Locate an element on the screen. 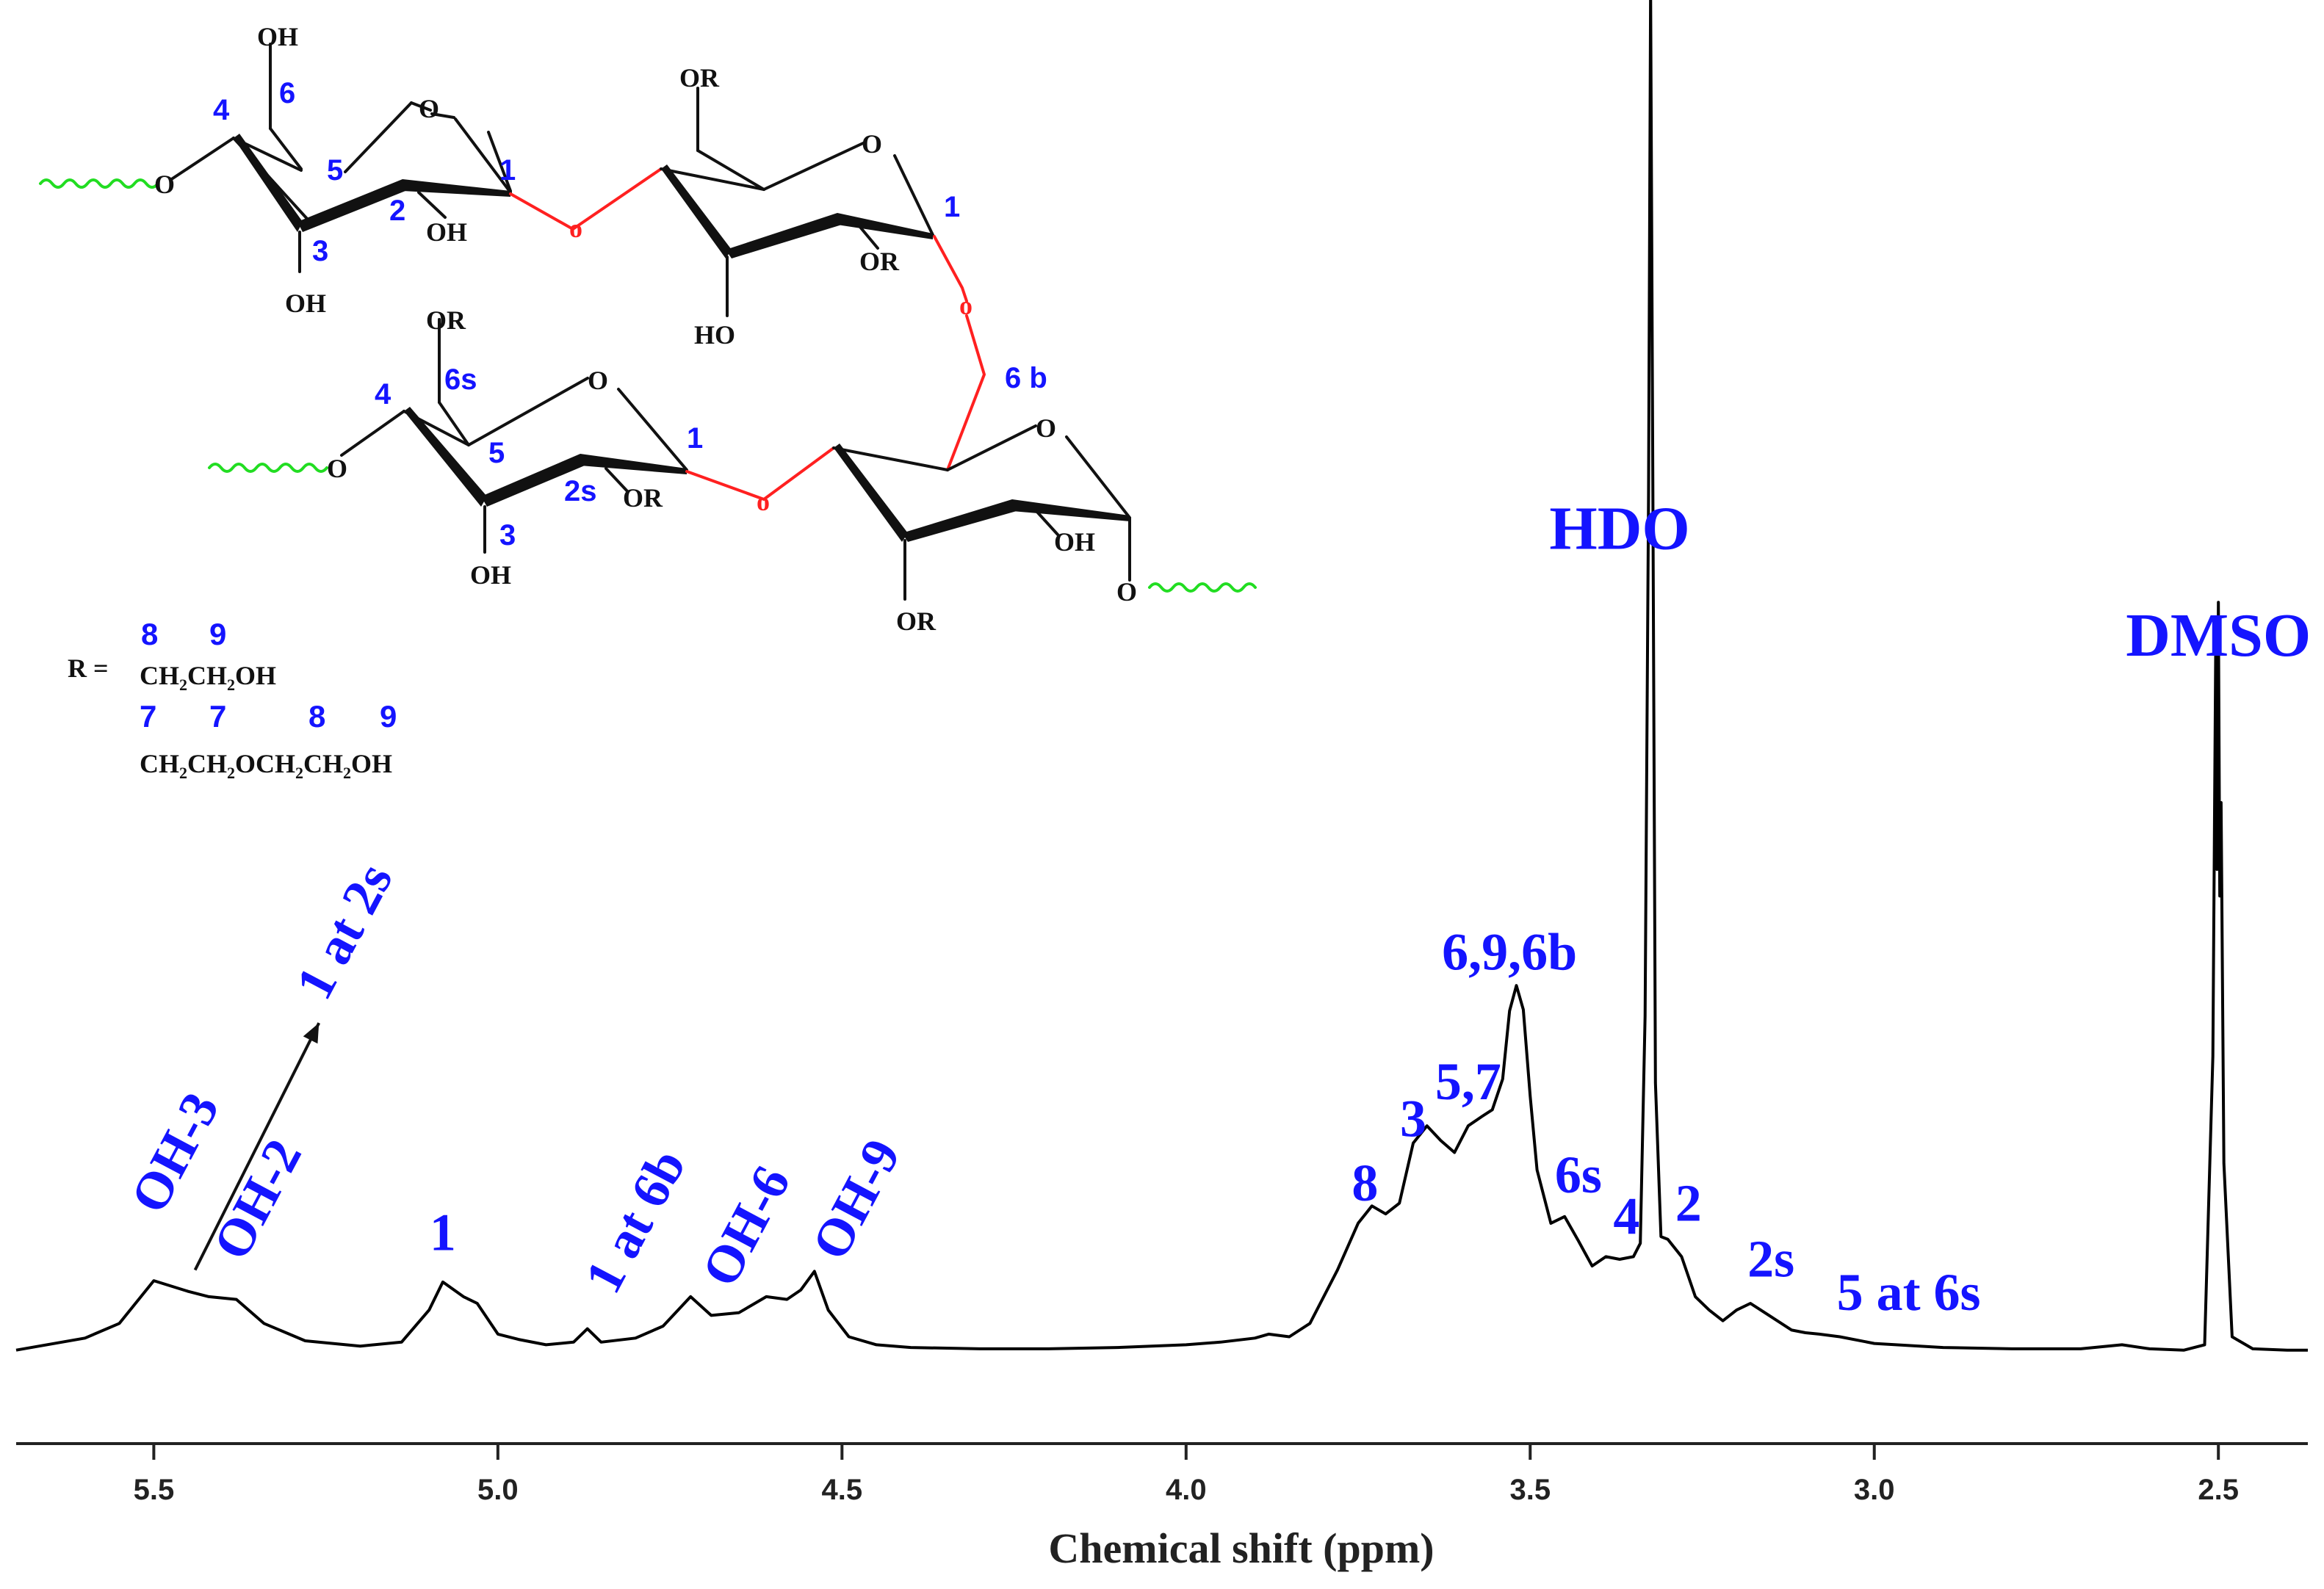  peak-label: 1 at 2s is located at coordinates (344, 932).